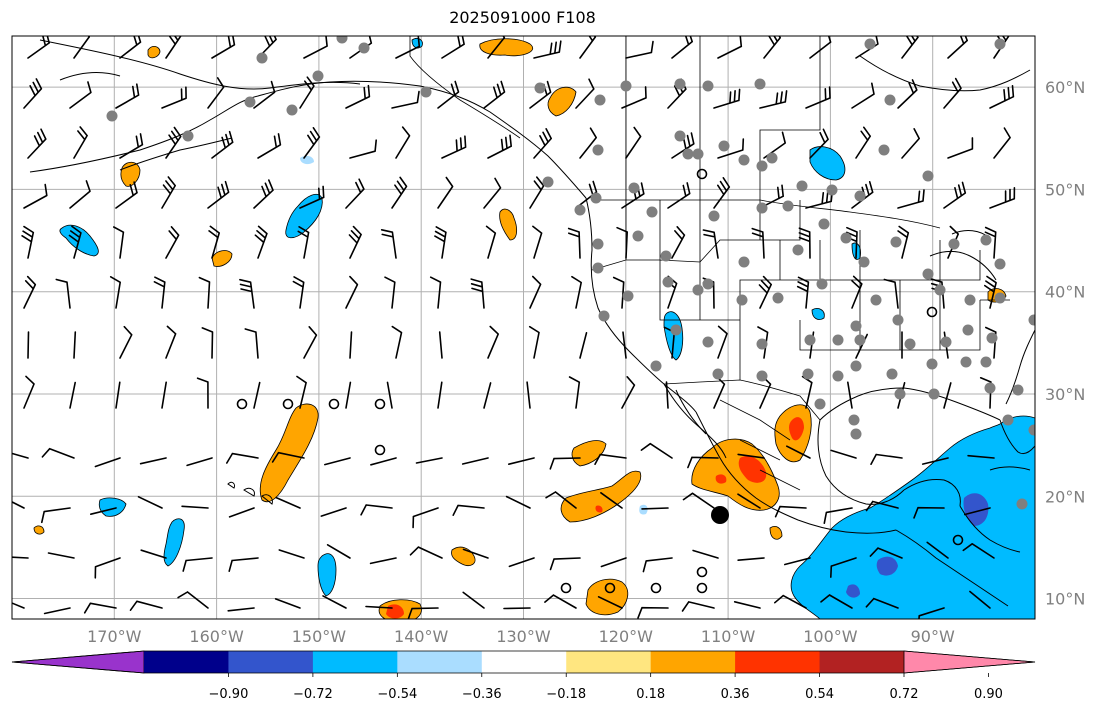  Describe the element at coordinates (114, 636) in the screenshot. I see `longitude-label: 170°W` at that location.